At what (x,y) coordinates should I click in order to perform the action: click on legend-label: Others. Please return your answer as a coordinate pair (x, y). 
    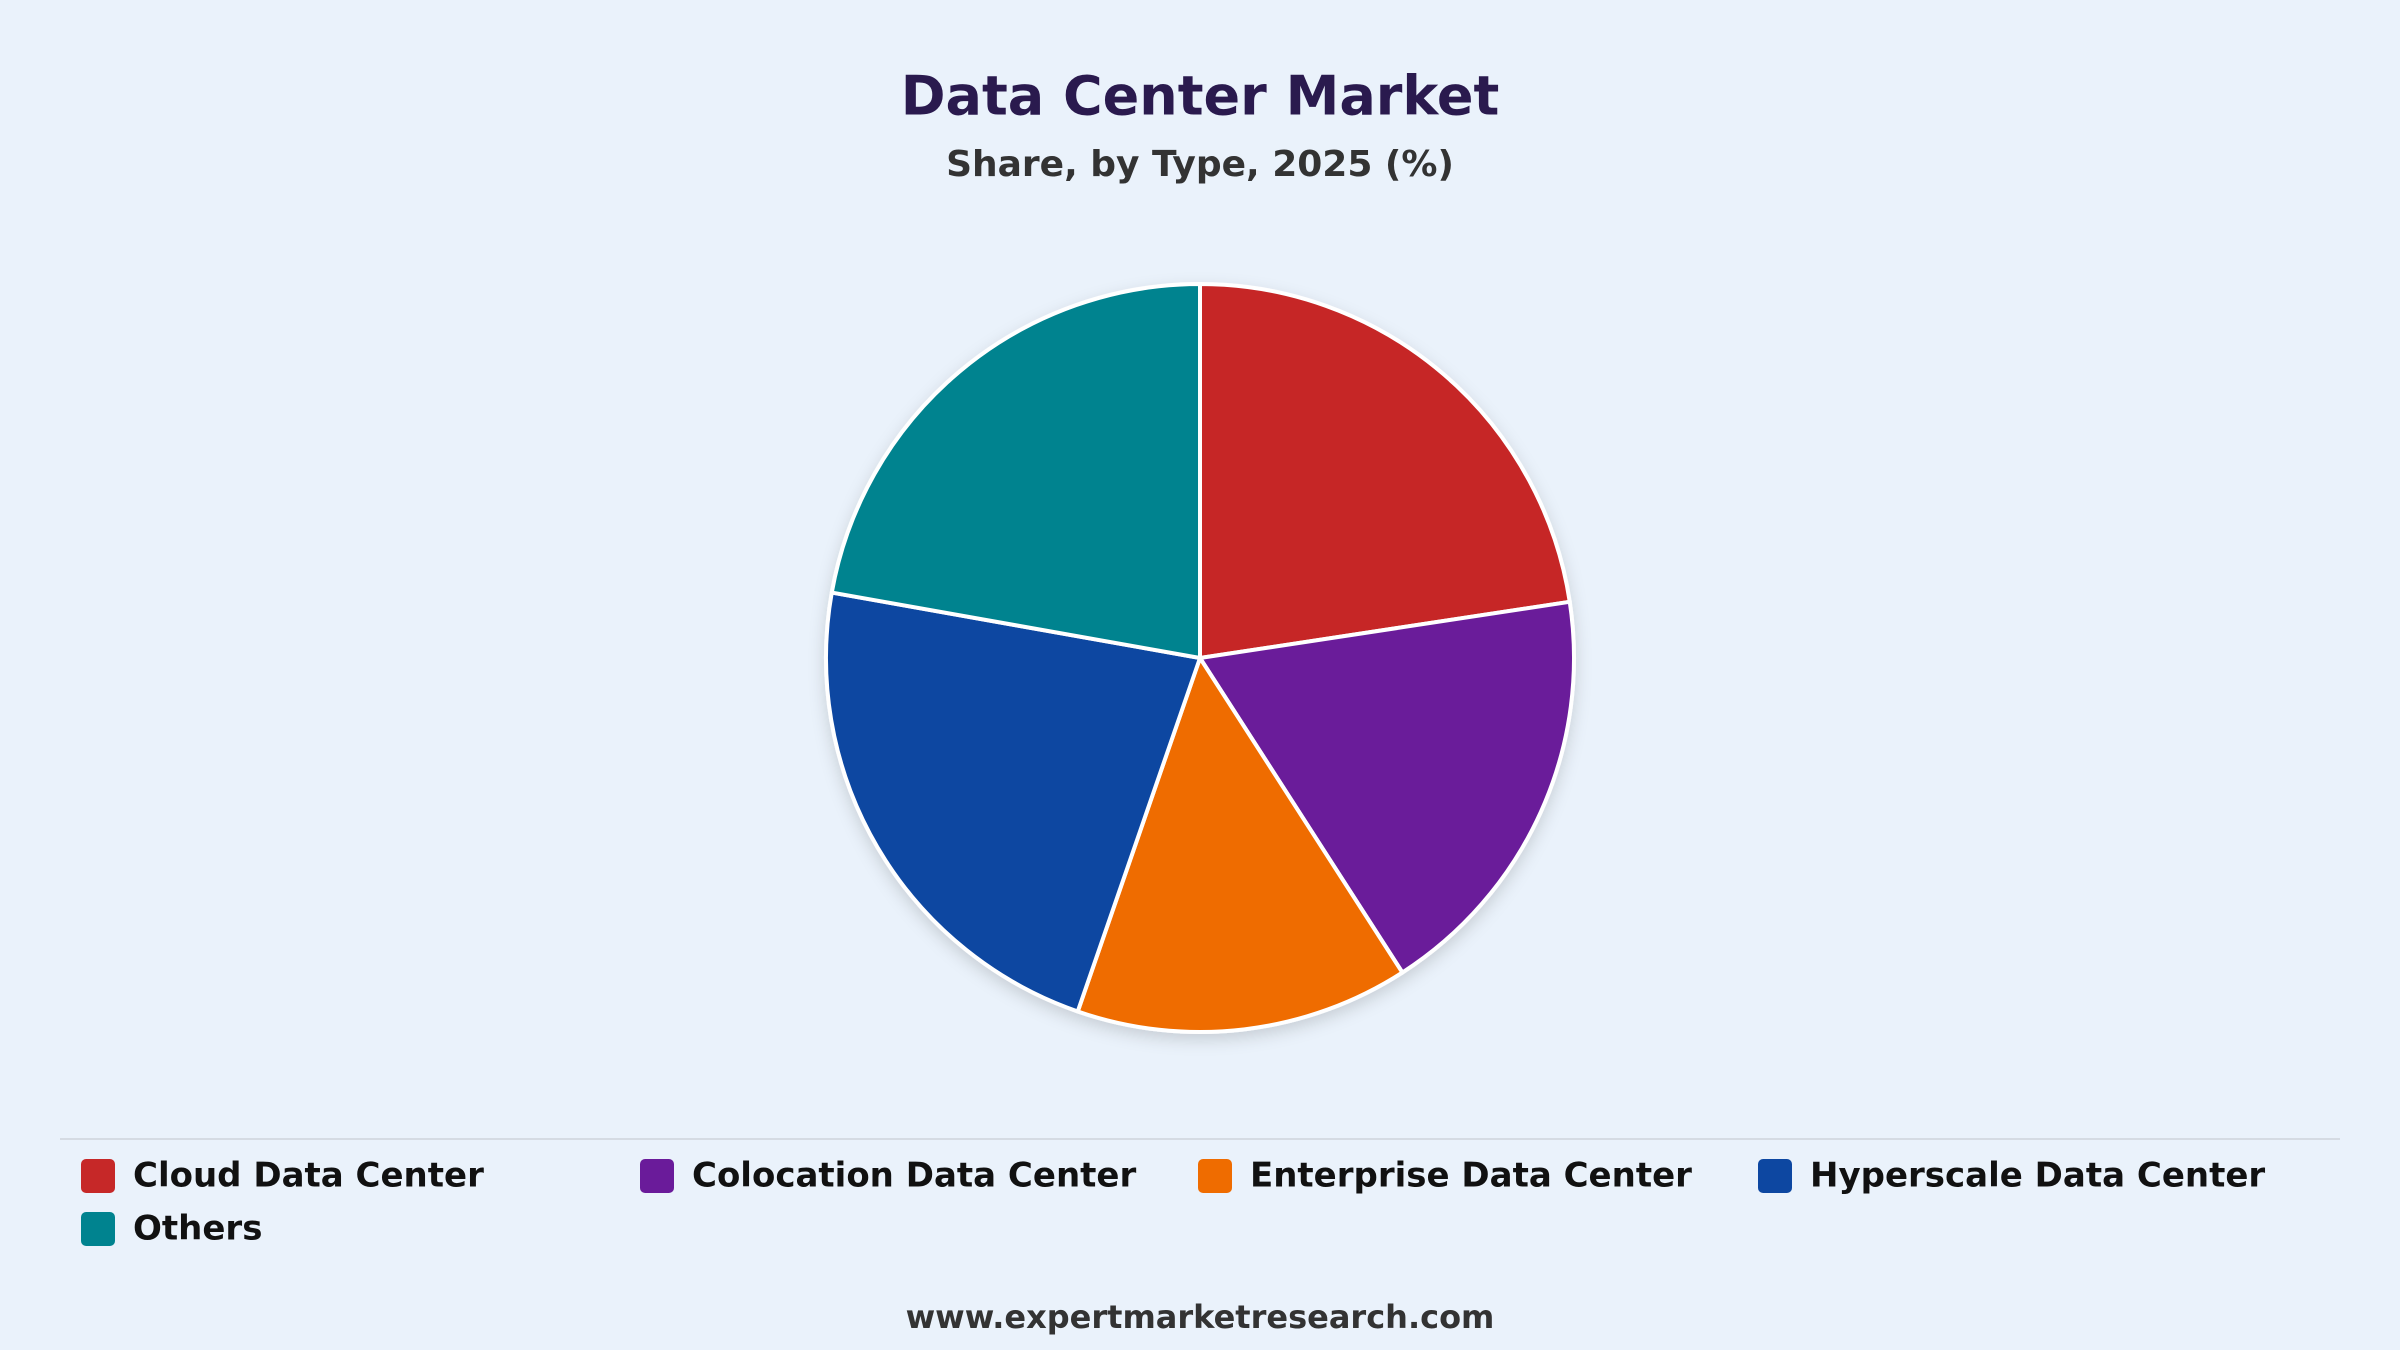
    Looking at the image, I should click on (197, 1229).